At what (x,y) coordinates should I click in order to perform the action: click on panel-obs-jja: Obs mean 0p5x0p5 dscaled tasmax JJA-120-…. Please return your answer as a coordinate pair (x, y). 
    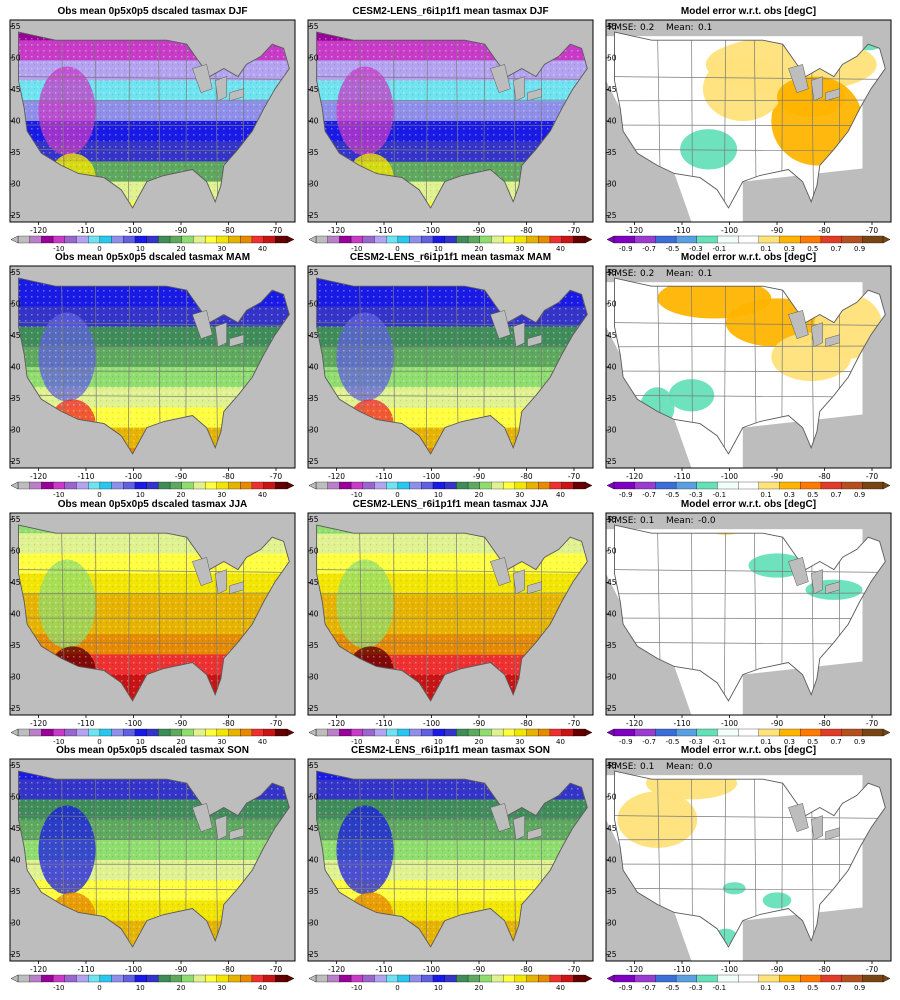
    Looking at the image, I should click on (152, 622).